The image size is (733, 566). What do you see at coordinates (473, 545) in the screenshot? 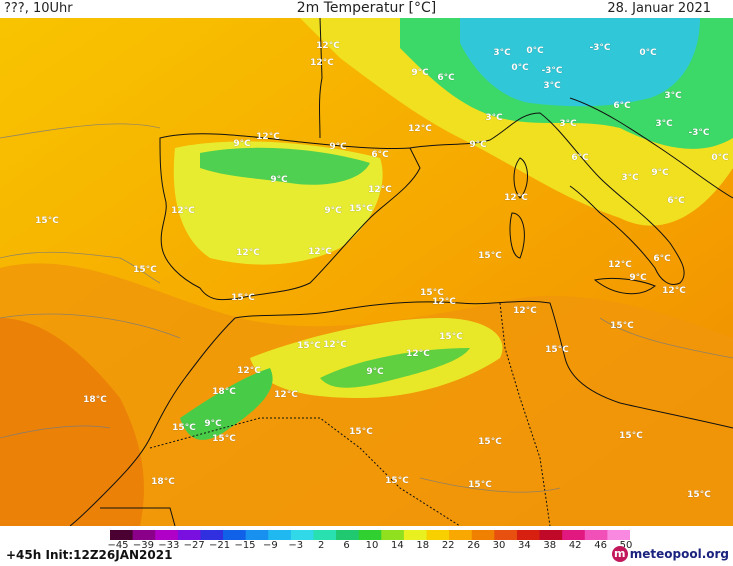
I see `scale-tick-label: 26` at bounding box center [473, 545].